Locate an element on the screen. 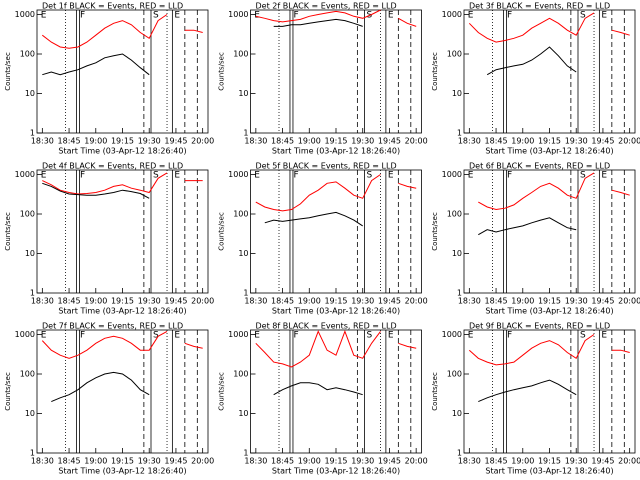  chart-title: Det 1f BLACK = Events, RED = LLD is located at coordinates (112, 6).